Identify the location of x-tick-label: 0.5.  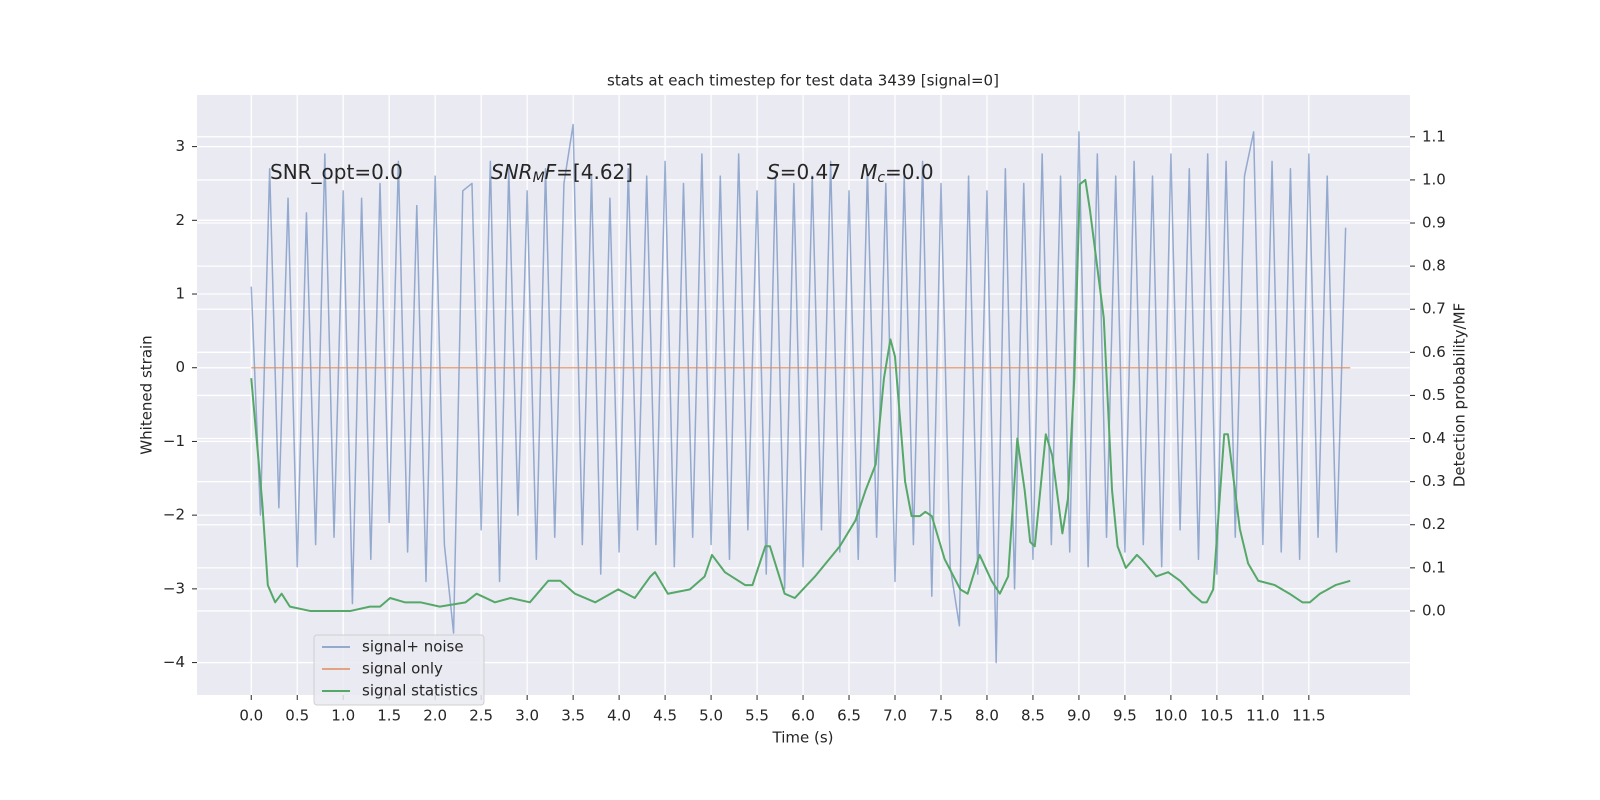
(297, 716).